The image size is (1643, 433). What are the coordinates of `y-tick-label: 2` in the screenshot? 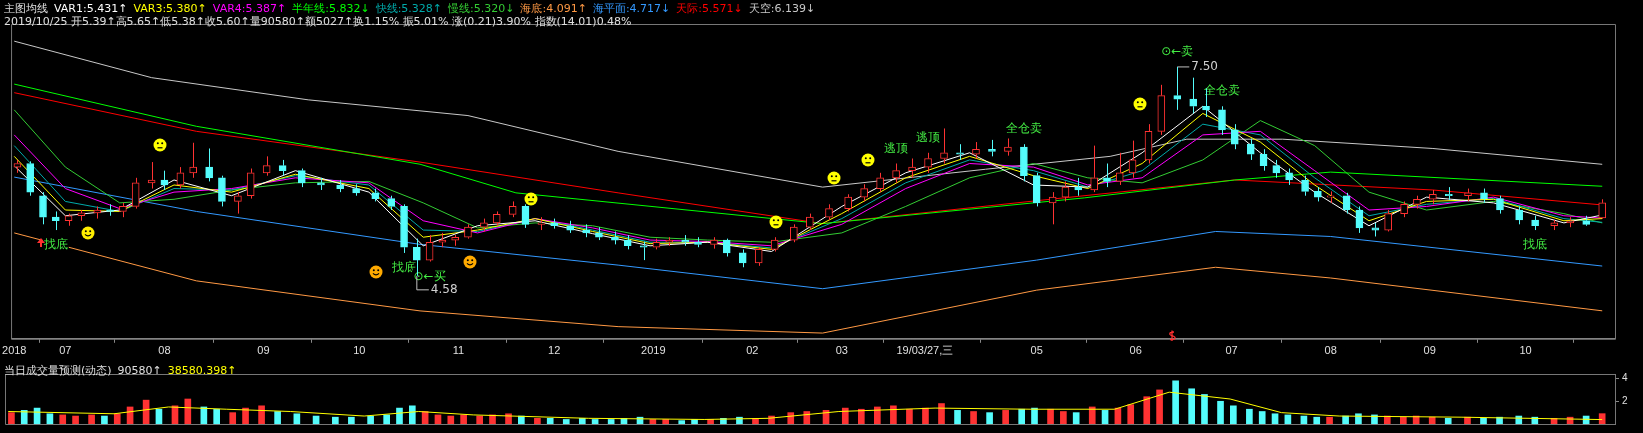 It's located at (1625, 401).